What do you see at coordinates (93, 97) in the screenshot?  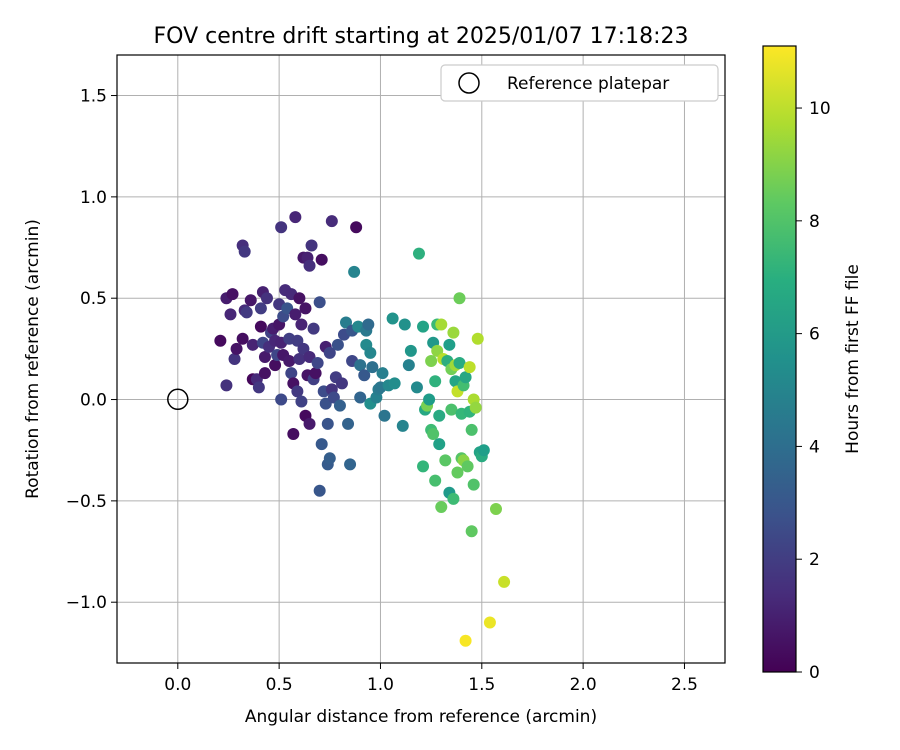 I see `y-tick-label: 1.5` at bounding box center [93, 97].